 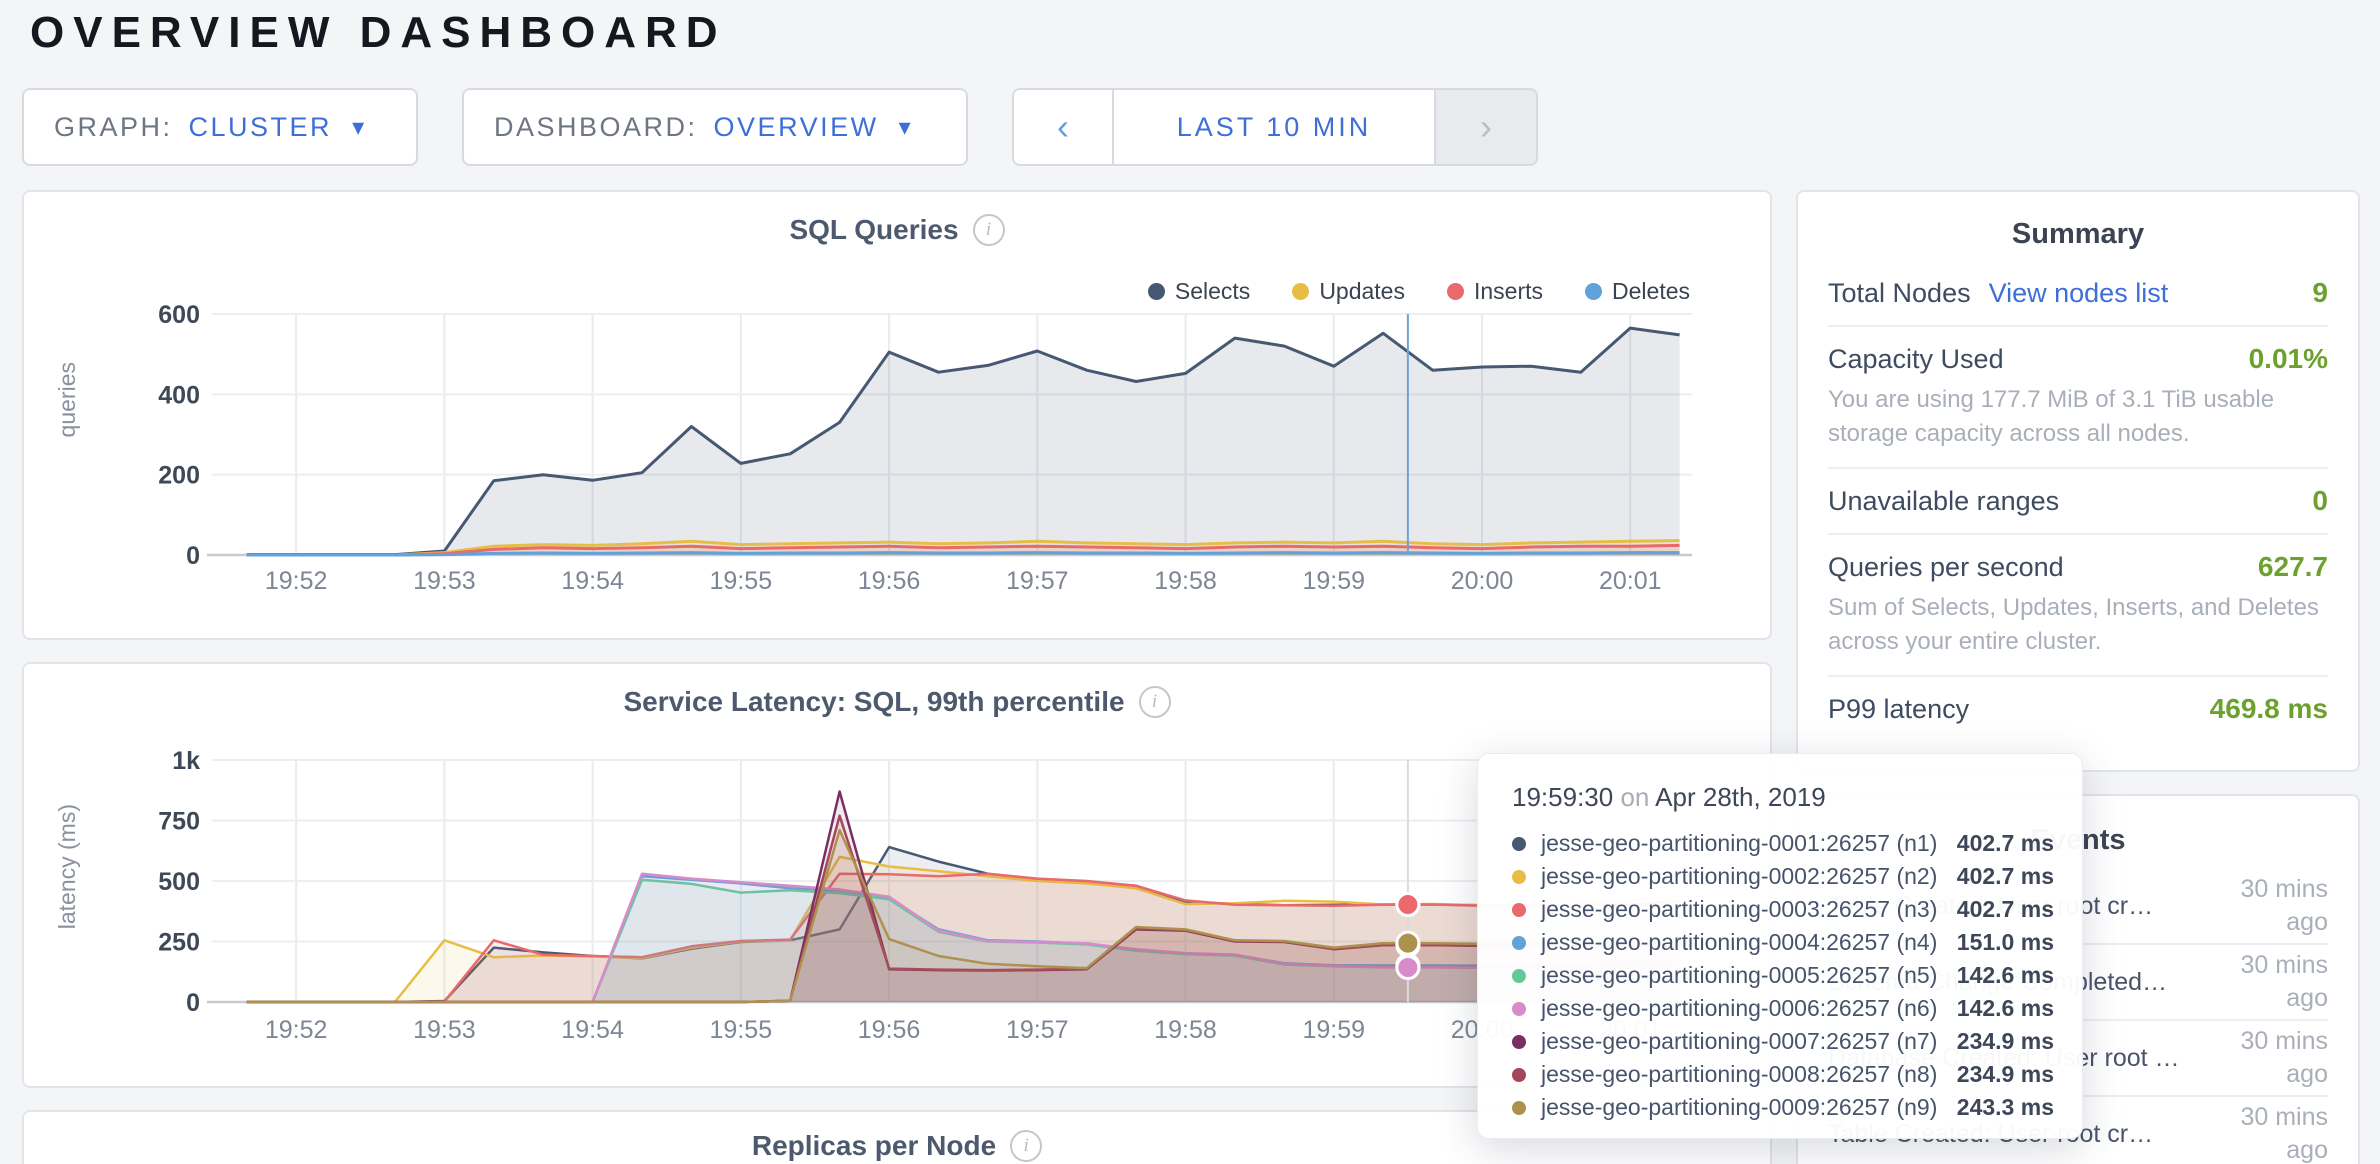 I want to click on tooltip-timestamp: 19:59:30 on Apr 28th, 2019, so click(x=1783, y=797).